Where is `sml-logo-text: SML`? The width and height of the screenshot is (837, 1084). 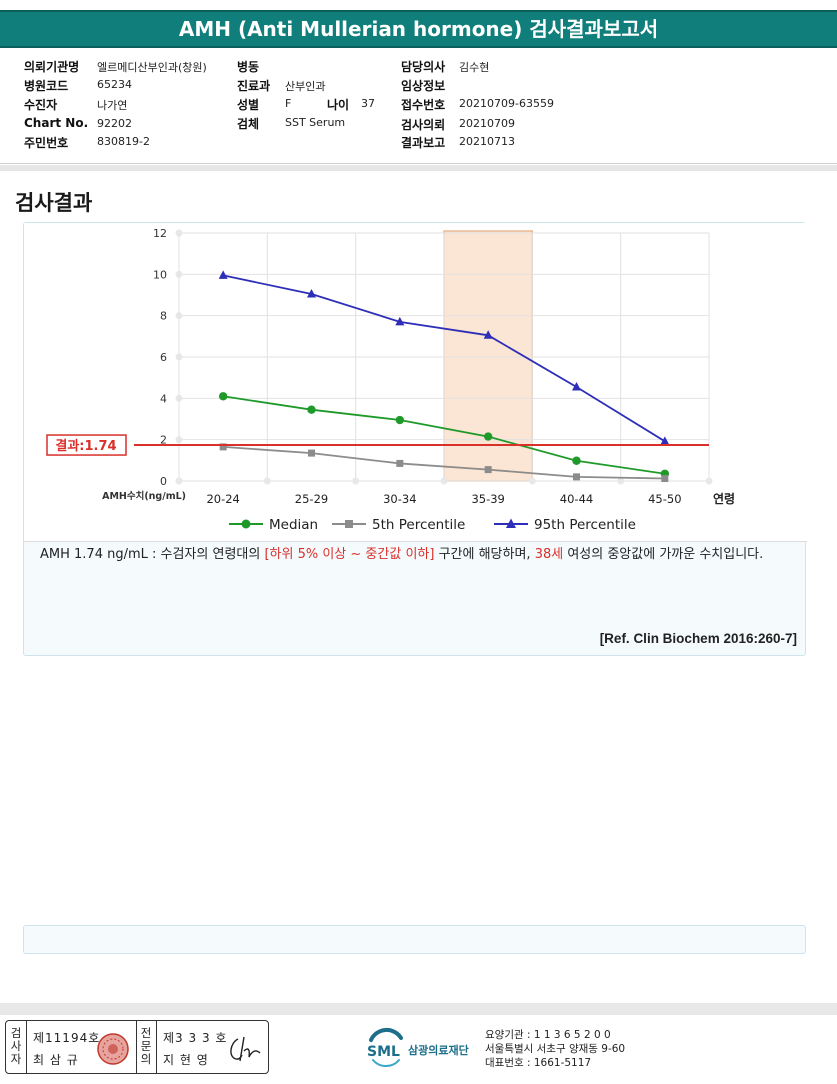 sml-logo-text: SML is located at coordinates (383, 1052).